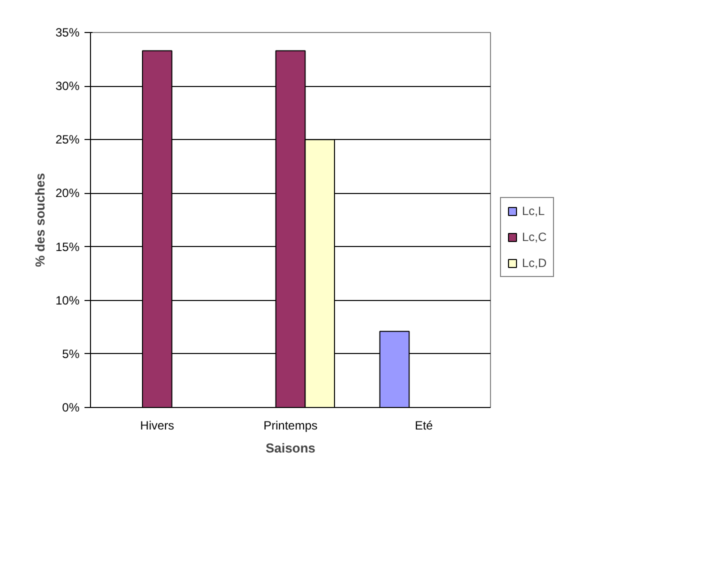  What do you see at coordinates (67, 300) in the screenshot?
I see `y-tick-label: 10%` at bounding box center [67, 300].